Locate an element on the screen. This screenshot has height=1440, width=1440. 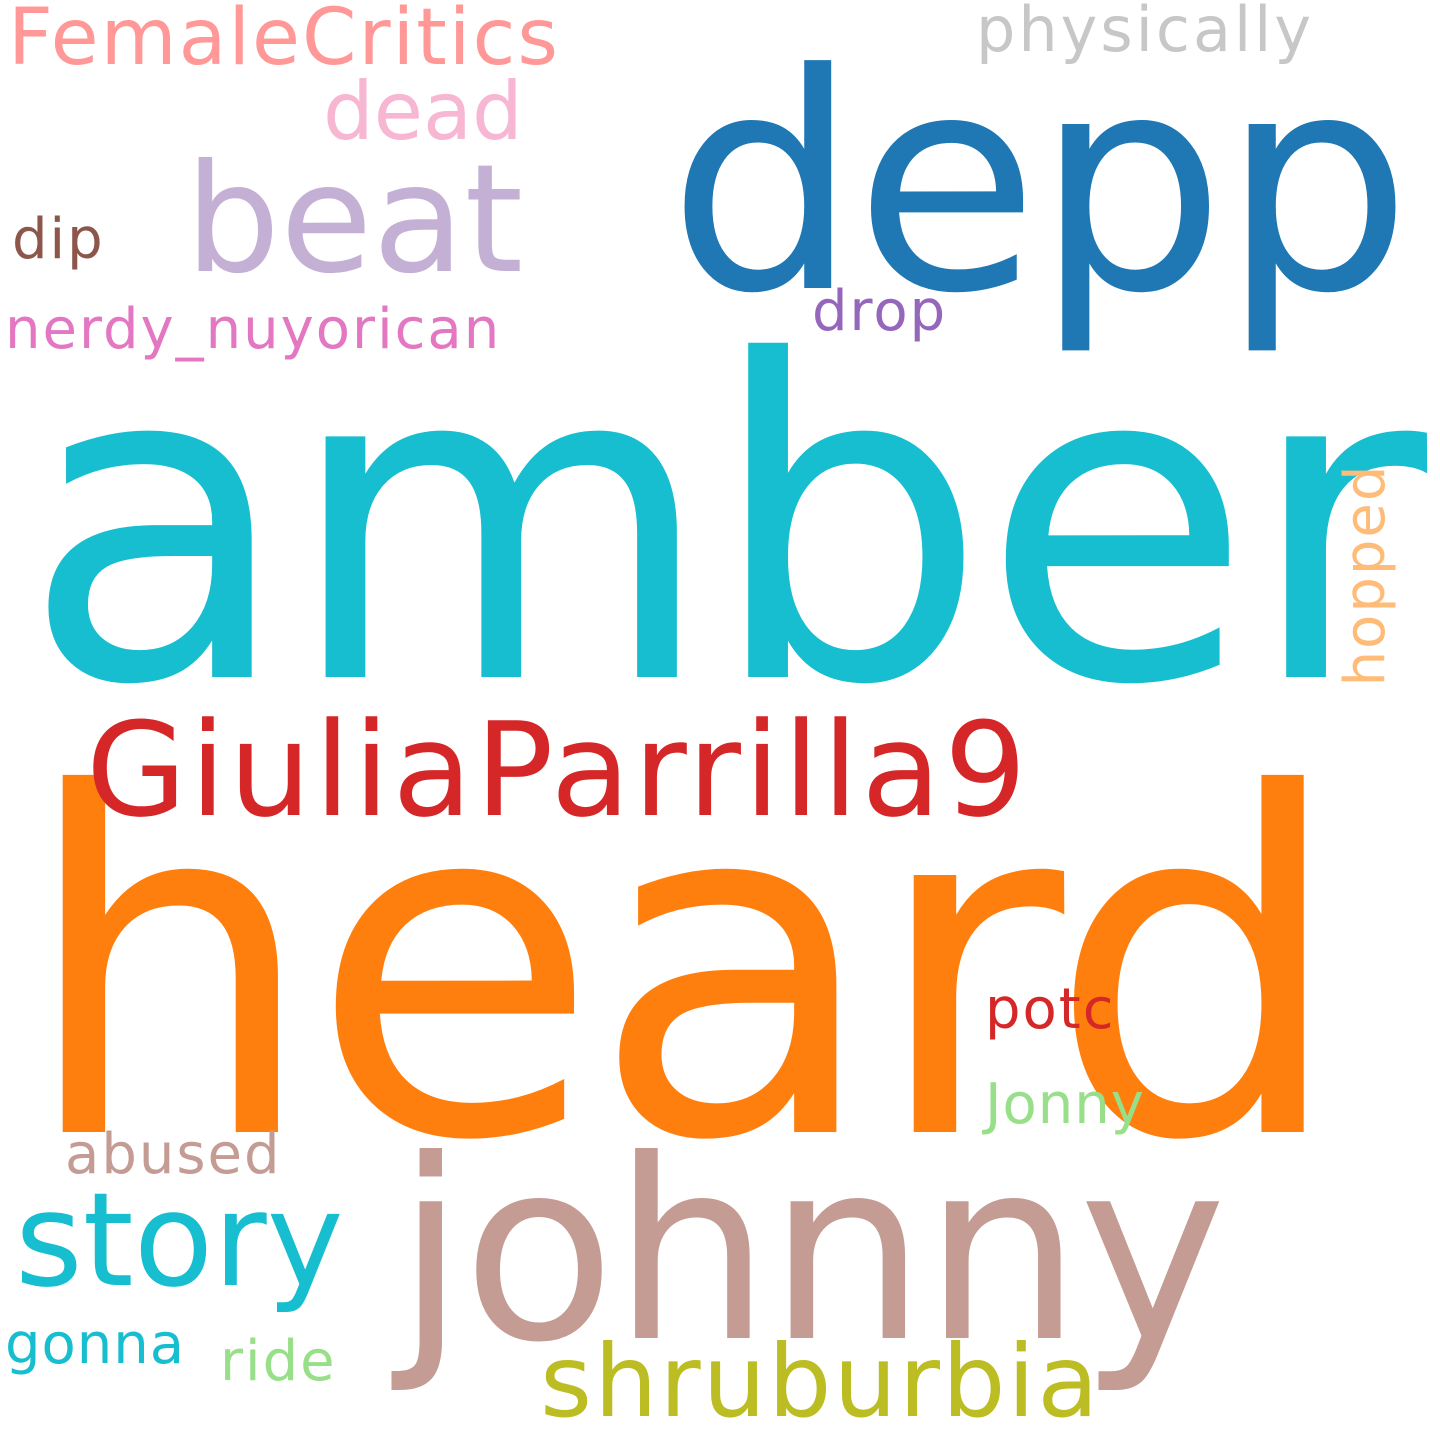
word-ride: ride is located at coordinates (278, 1361).